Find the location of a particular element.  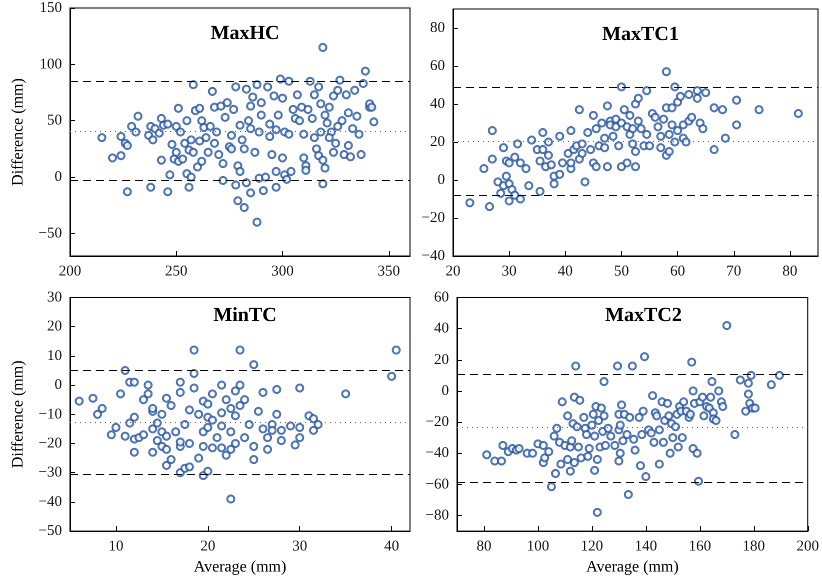

y-tick-label: −30 is located at coordinates (50, 472).